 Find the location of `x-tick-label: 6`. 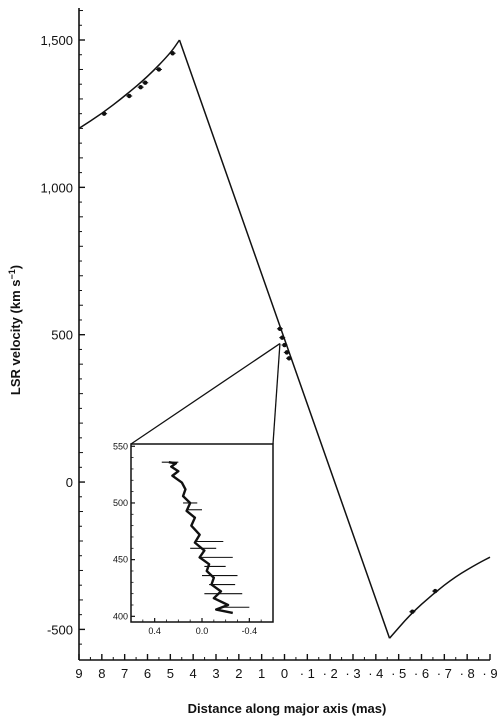

x-tick-label: 6 is located at coordinates (147, 673).